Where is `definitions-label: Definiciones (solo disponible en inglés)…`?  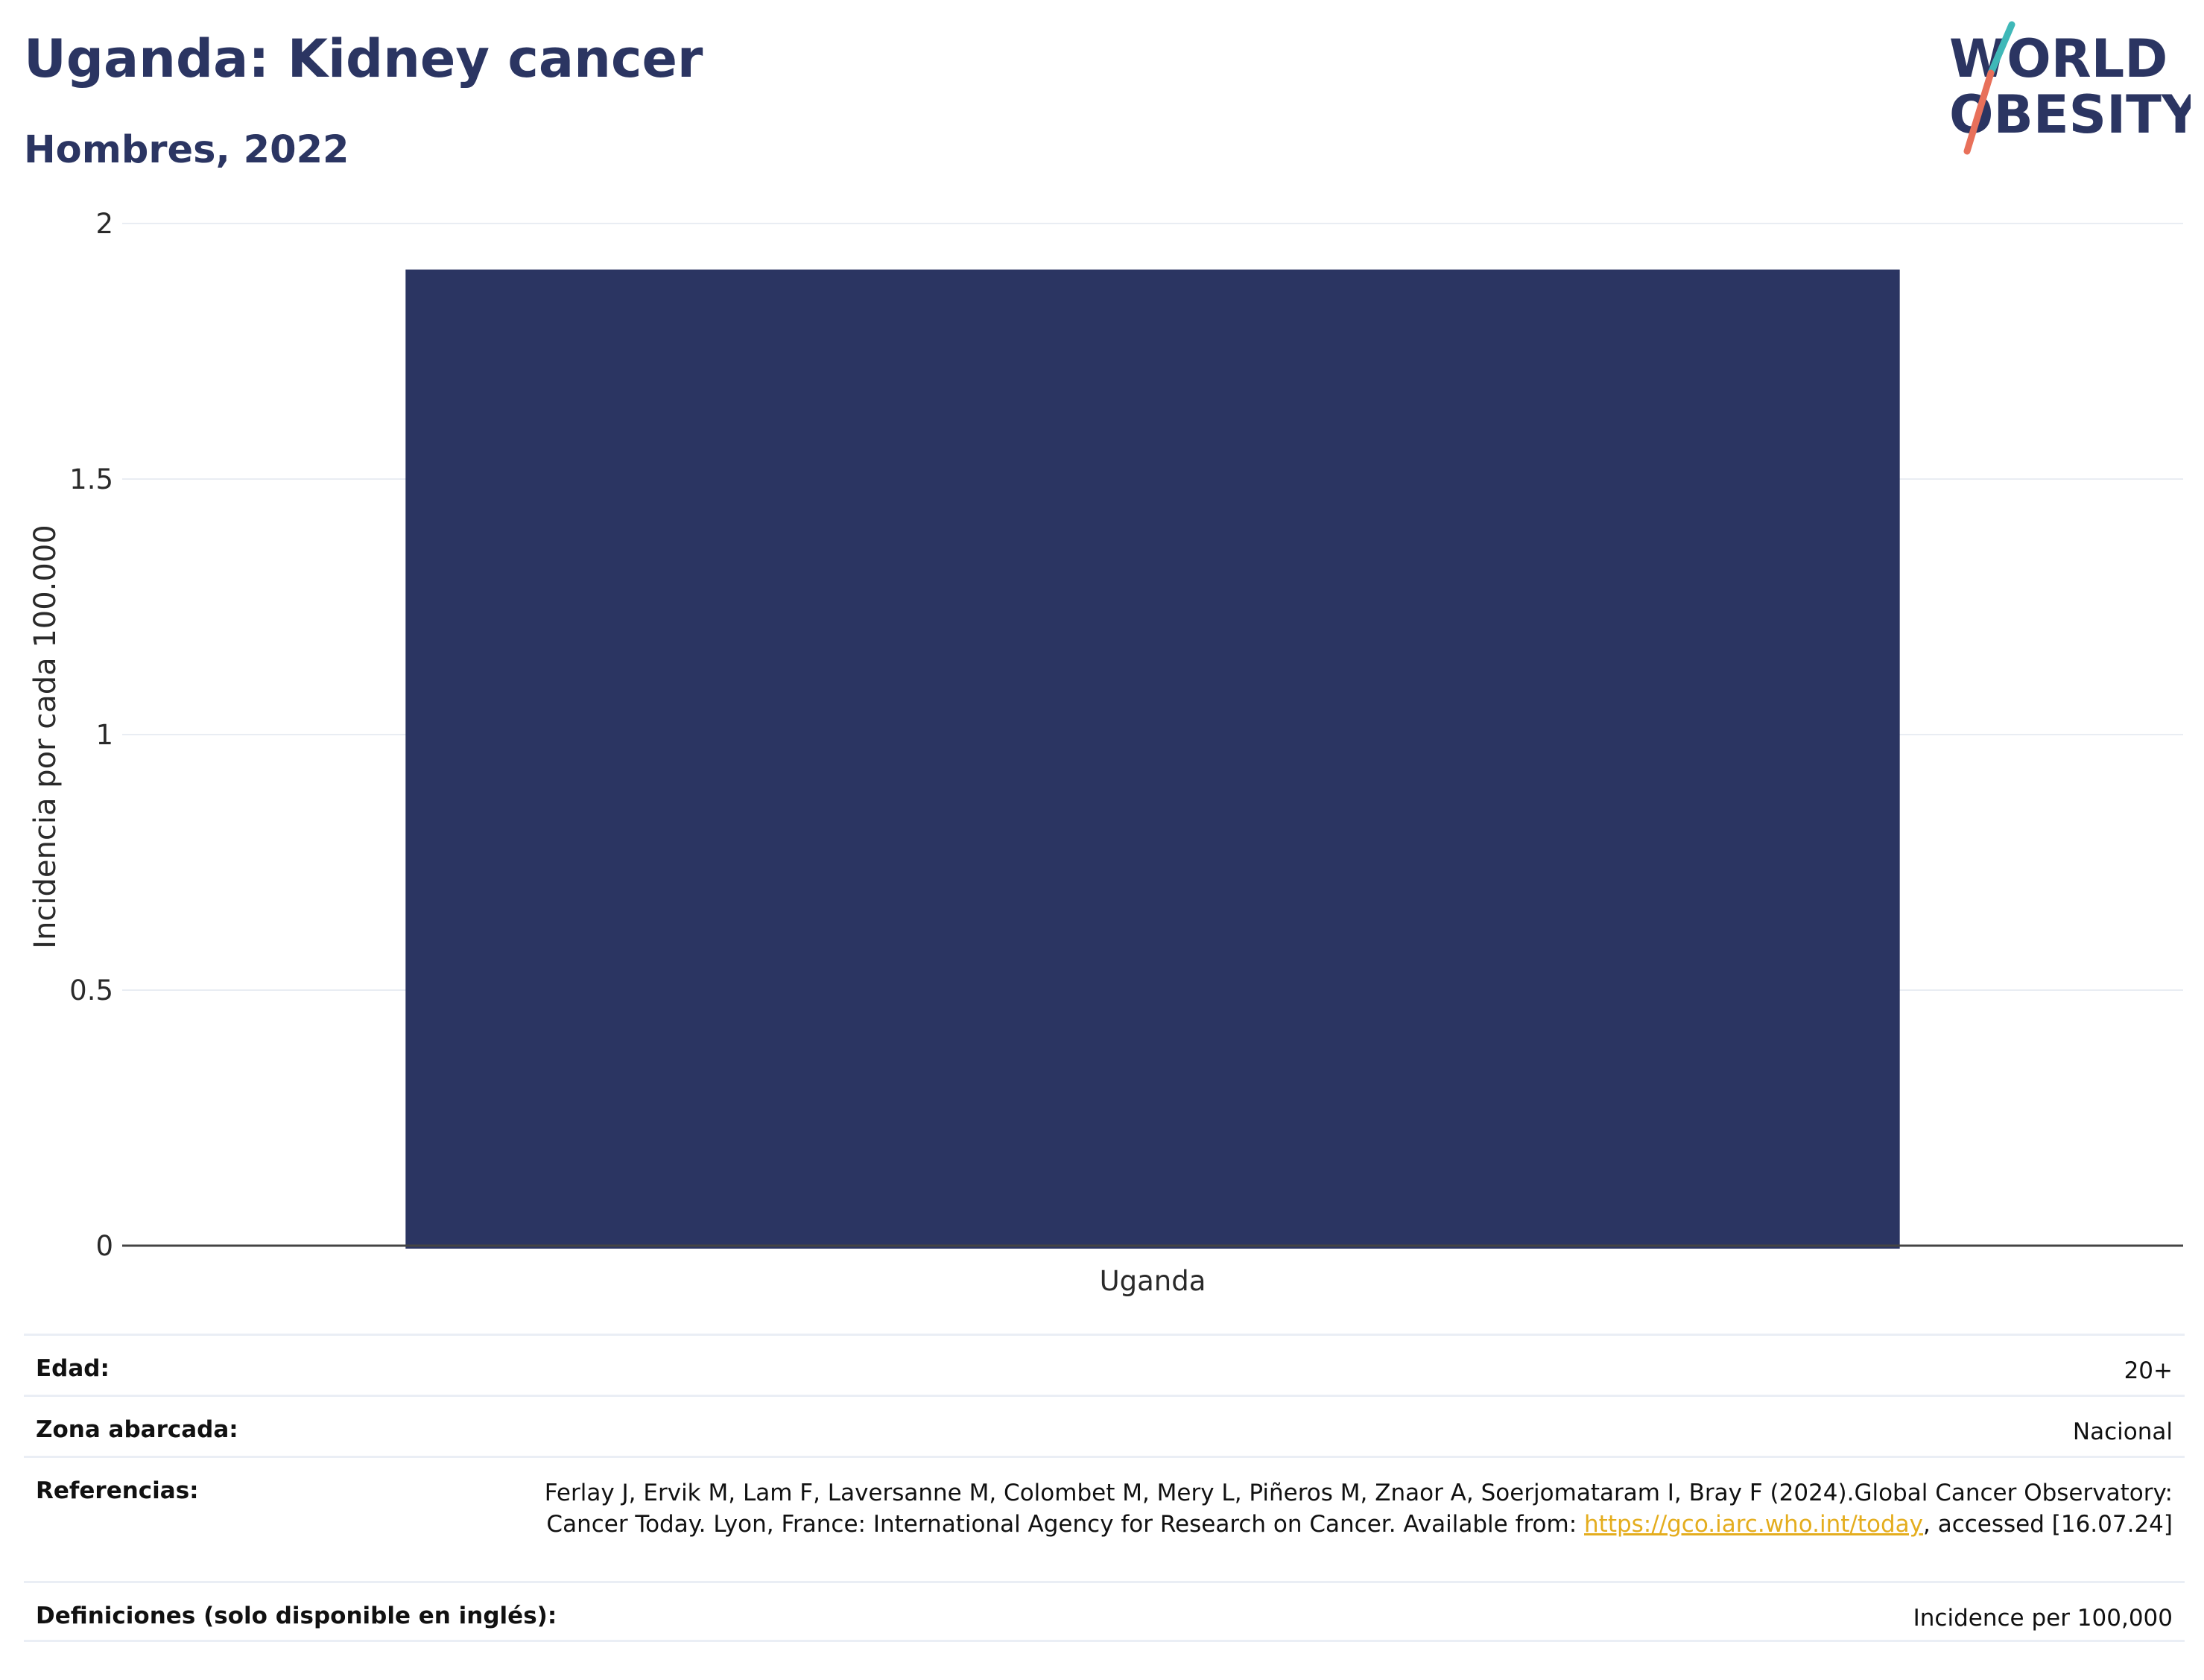
definitions-label: Definiciones (solo disponible en inglés)… is located at coordinates (296, 1616).